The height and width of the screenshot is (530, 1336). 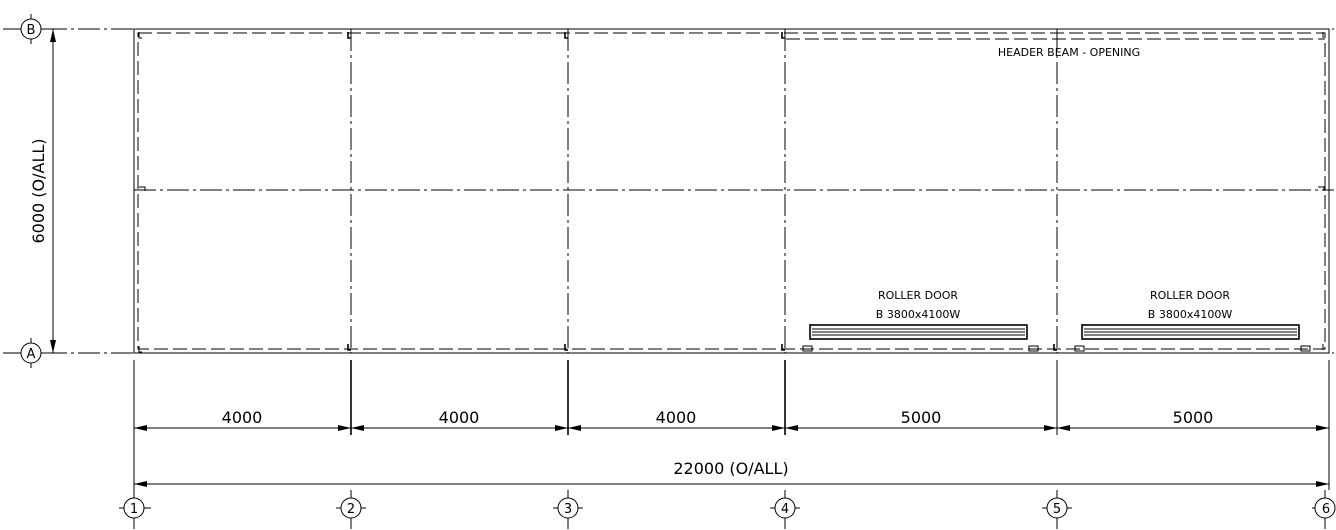 I want to click on header-beam-label: HEADER BEAM - OPENING, so click(x=1069, y=52).